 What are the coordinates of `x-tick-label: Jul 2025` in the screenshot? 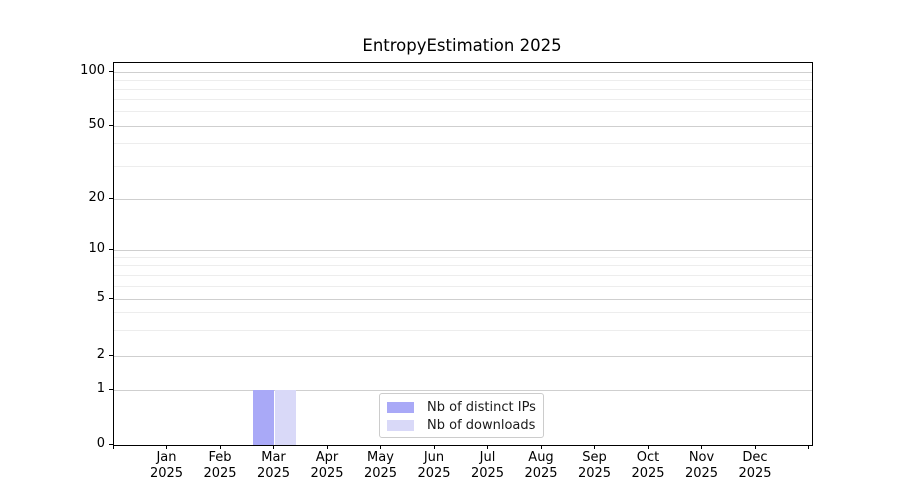 It's located at (488, 466).